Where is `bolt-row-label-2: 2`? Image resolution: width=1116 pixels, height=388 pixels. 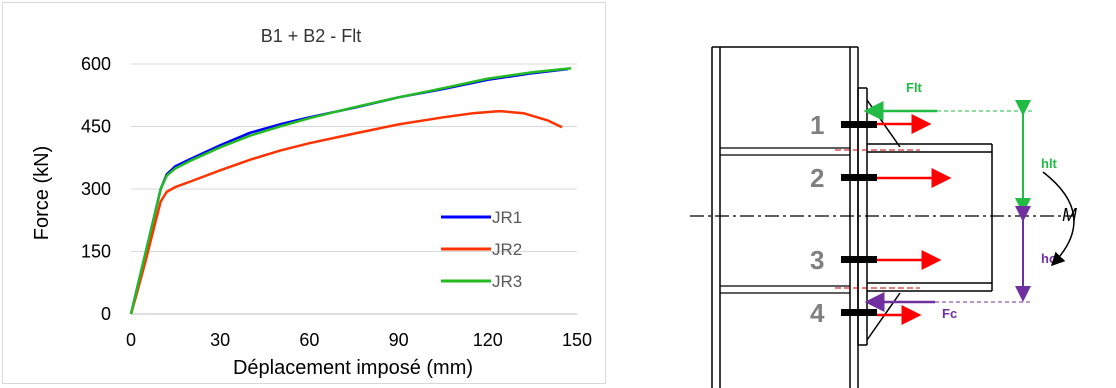
bolt-row-label-2: 2 is located at coordinates (817, 178).